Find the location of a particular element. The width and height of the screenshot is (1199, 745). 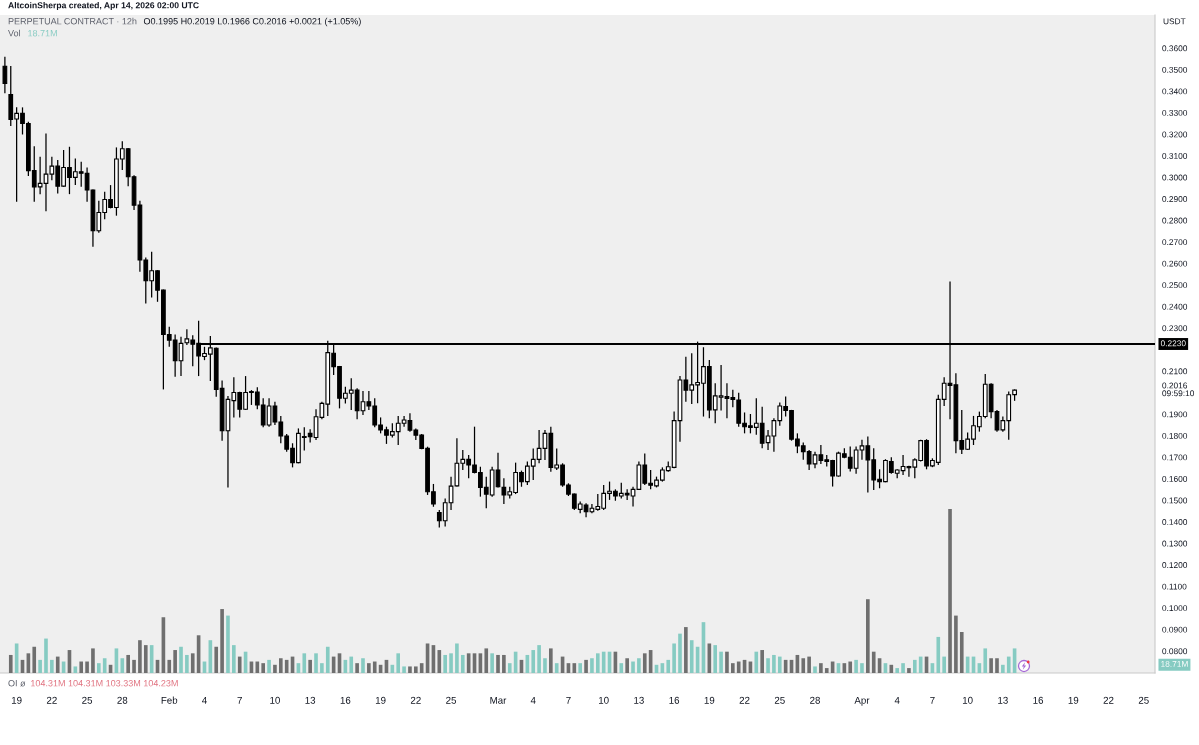

y-tick-label: 0.1800 is located at coordinates (1175, 435).